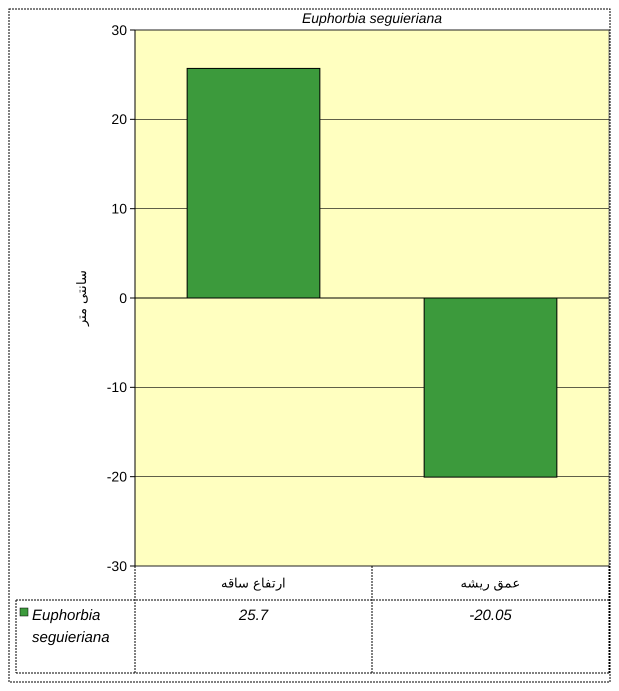 The image size is (619, 691). Describe the element at coordinates (71, 626) in the screenshot. I see `legend-label: Euphorbia seguieriana` at that location.